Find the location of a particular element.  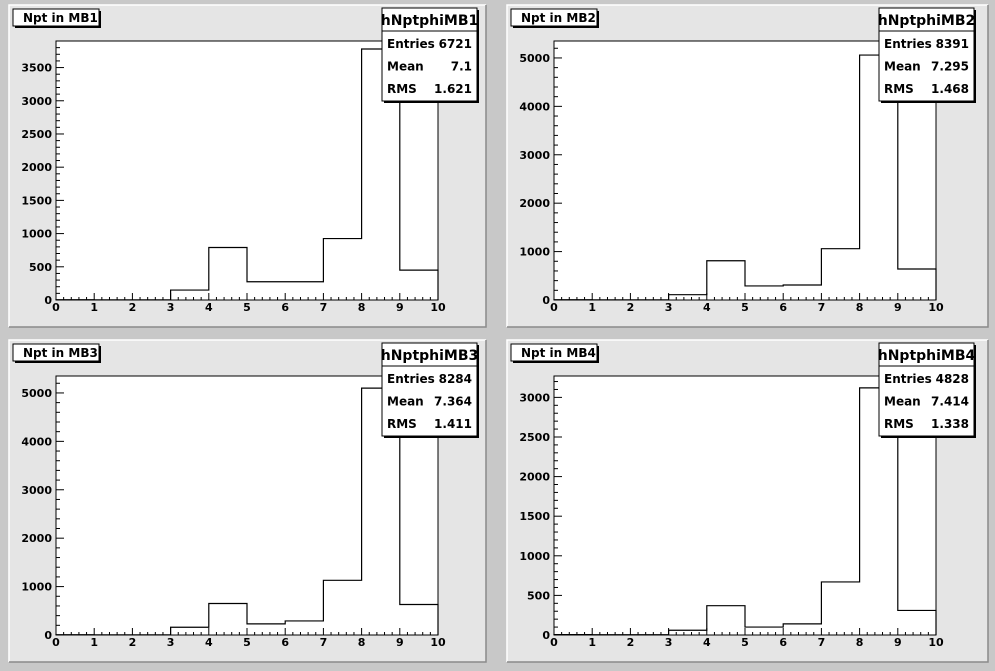

y-tick-label: 2500 is located at coordinates (36, 134).